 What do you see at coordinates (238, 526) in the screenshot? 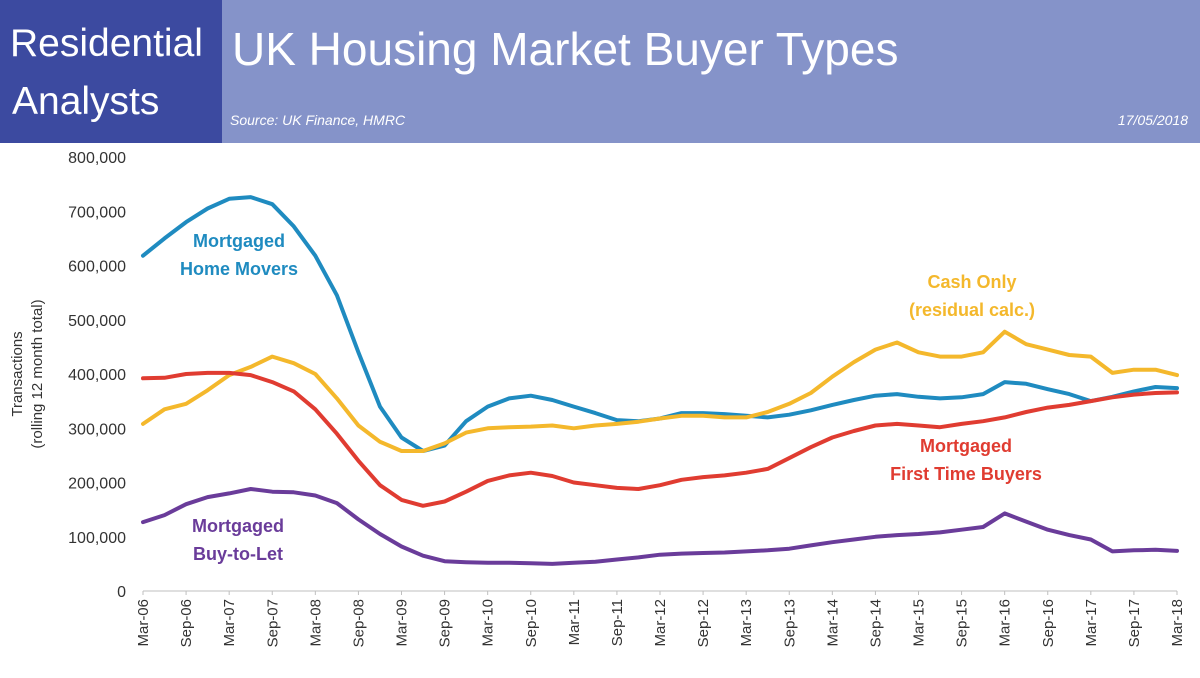
I see `series-label-buy-to-let: Mortgaged` at bounding box center [238, 526].